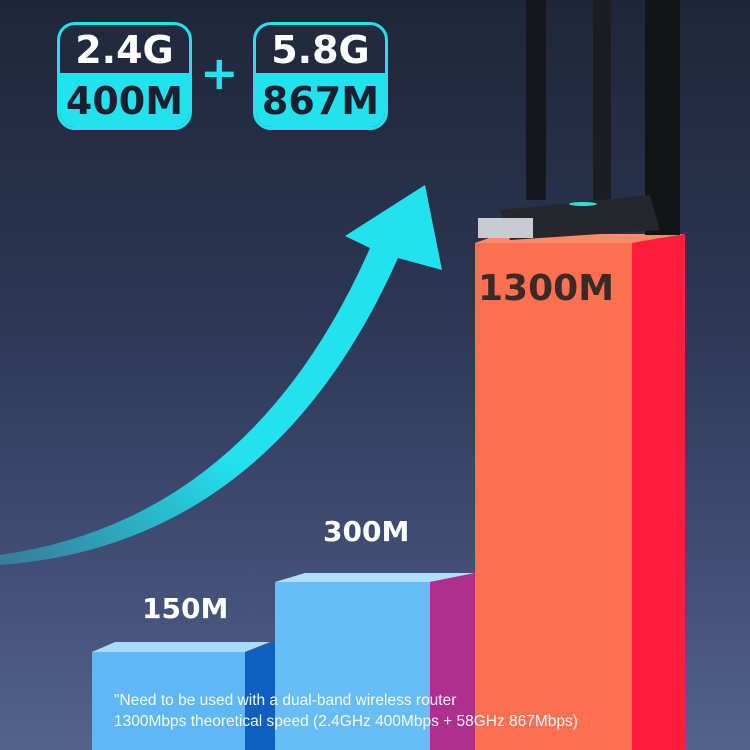 The width and height of the screenshot is (750, 750). Describe the element at coordinates (579, 120) in the screenshot. I see `usb-wifi-adapter-icon` at that location.